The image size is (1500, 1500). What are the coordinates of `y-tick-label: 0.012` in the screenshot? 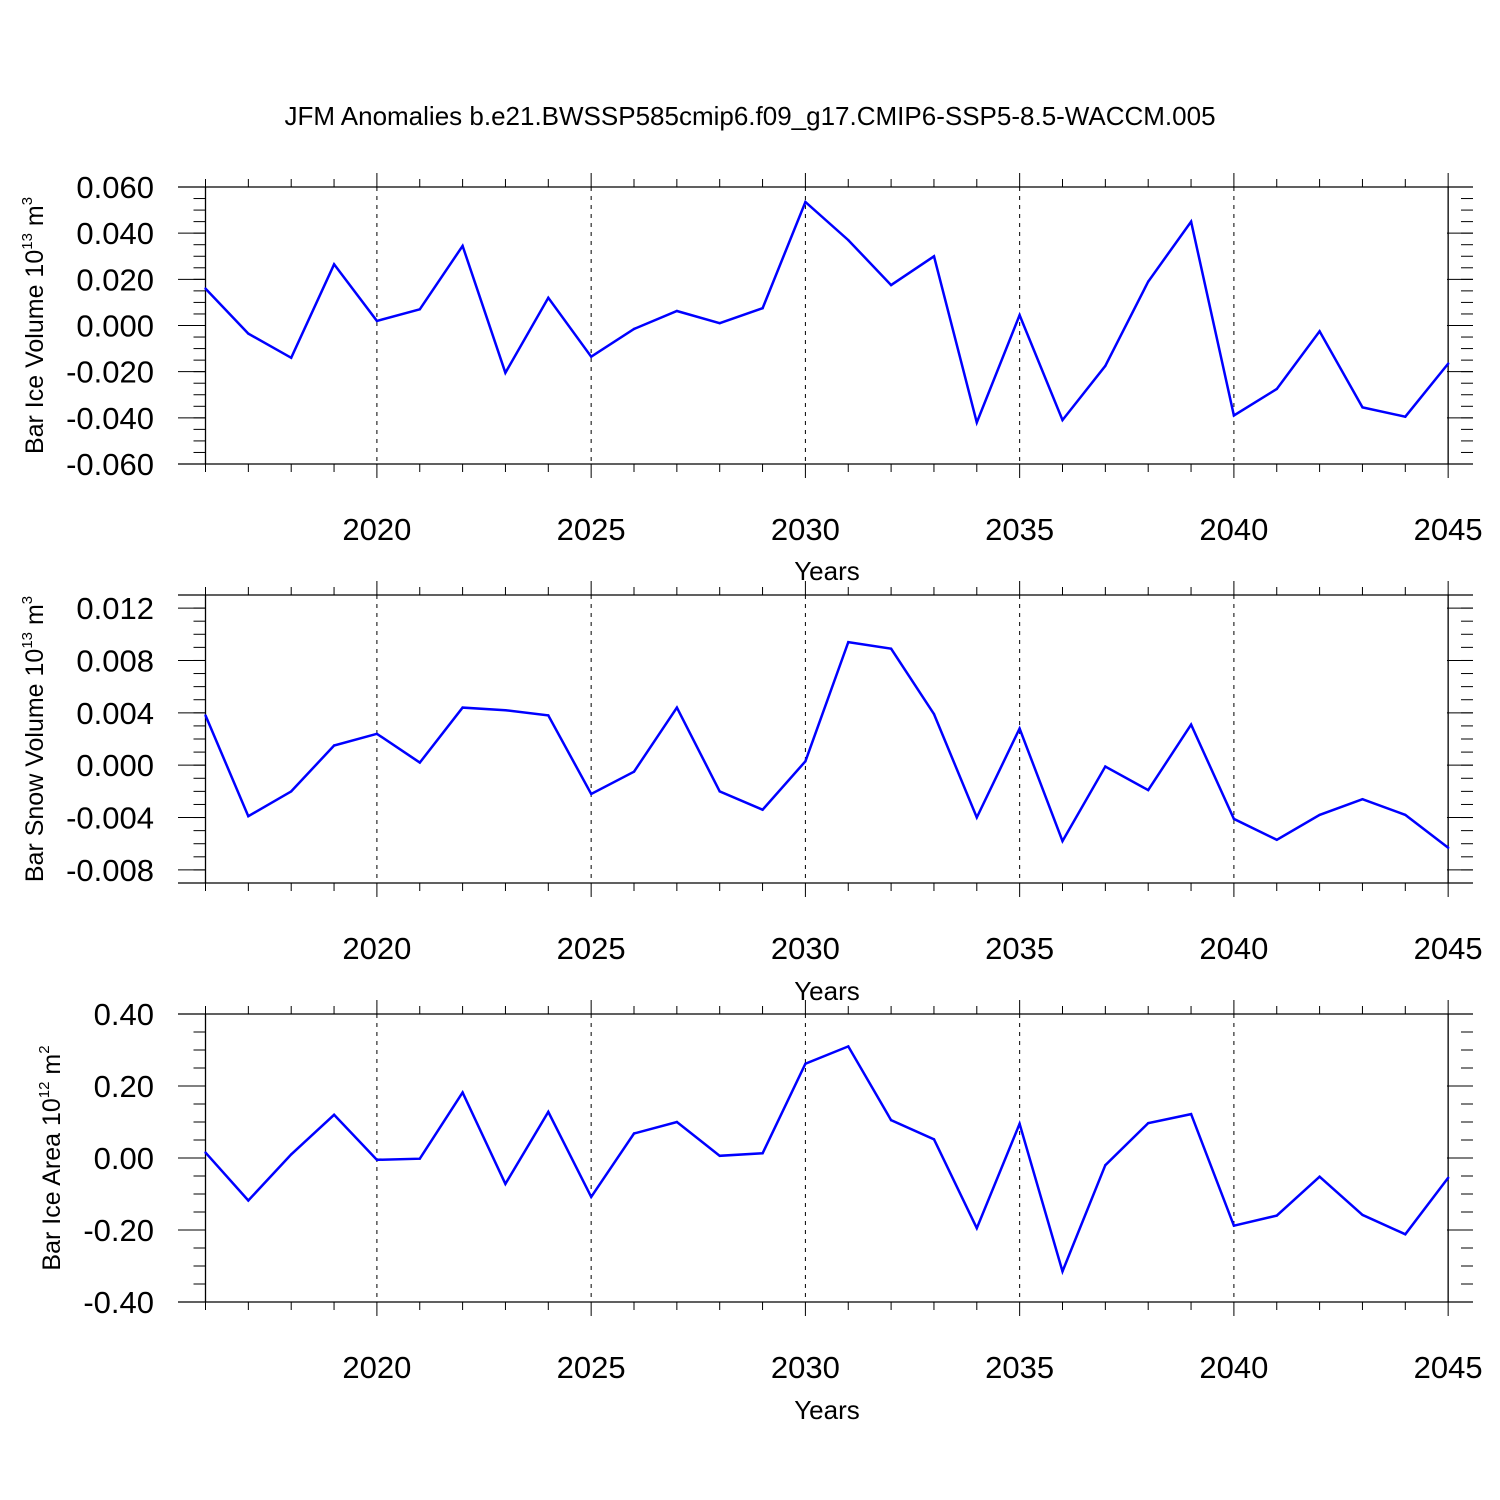 It's located at (115, 608).